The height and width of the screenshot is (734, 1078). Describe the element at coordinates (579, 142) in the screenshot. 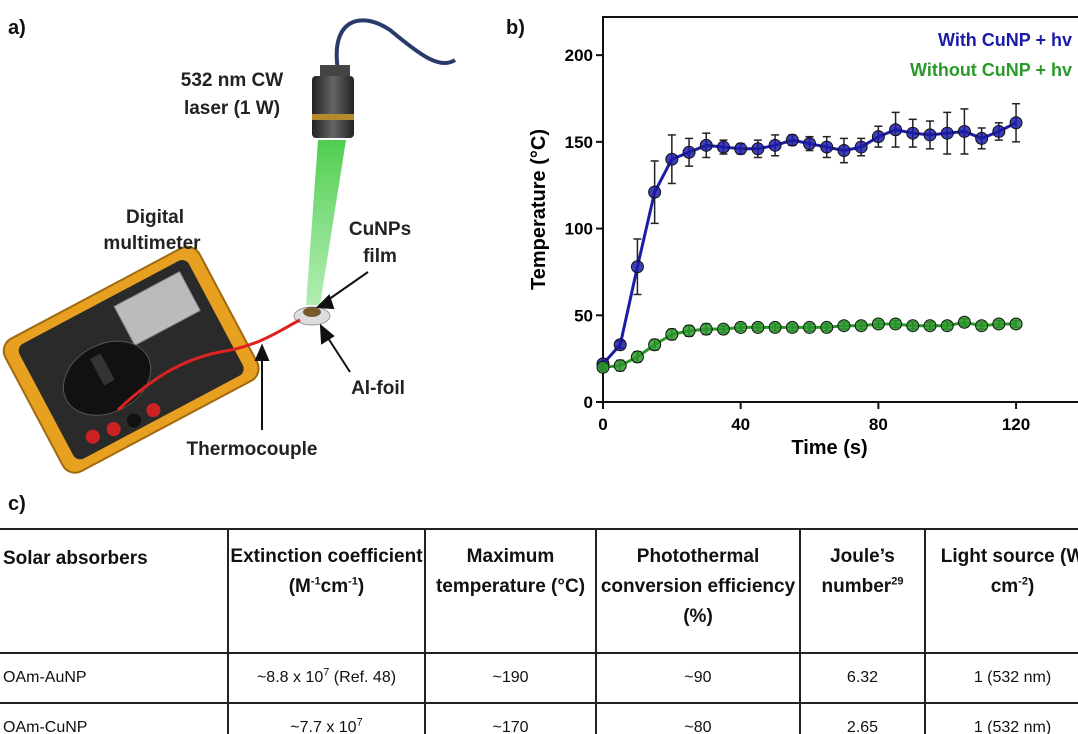

I see `y-tick-label: 150` at that location.